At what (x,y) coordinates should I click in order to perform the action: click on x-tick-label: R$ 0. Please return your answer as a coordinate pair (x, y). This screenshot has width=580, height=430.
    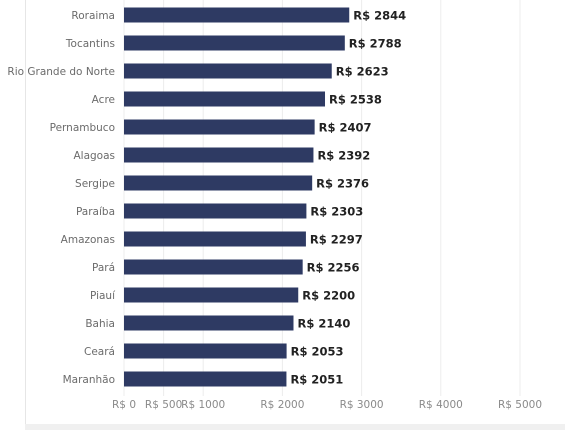
    Looking at the image, I should click on (124, 405).